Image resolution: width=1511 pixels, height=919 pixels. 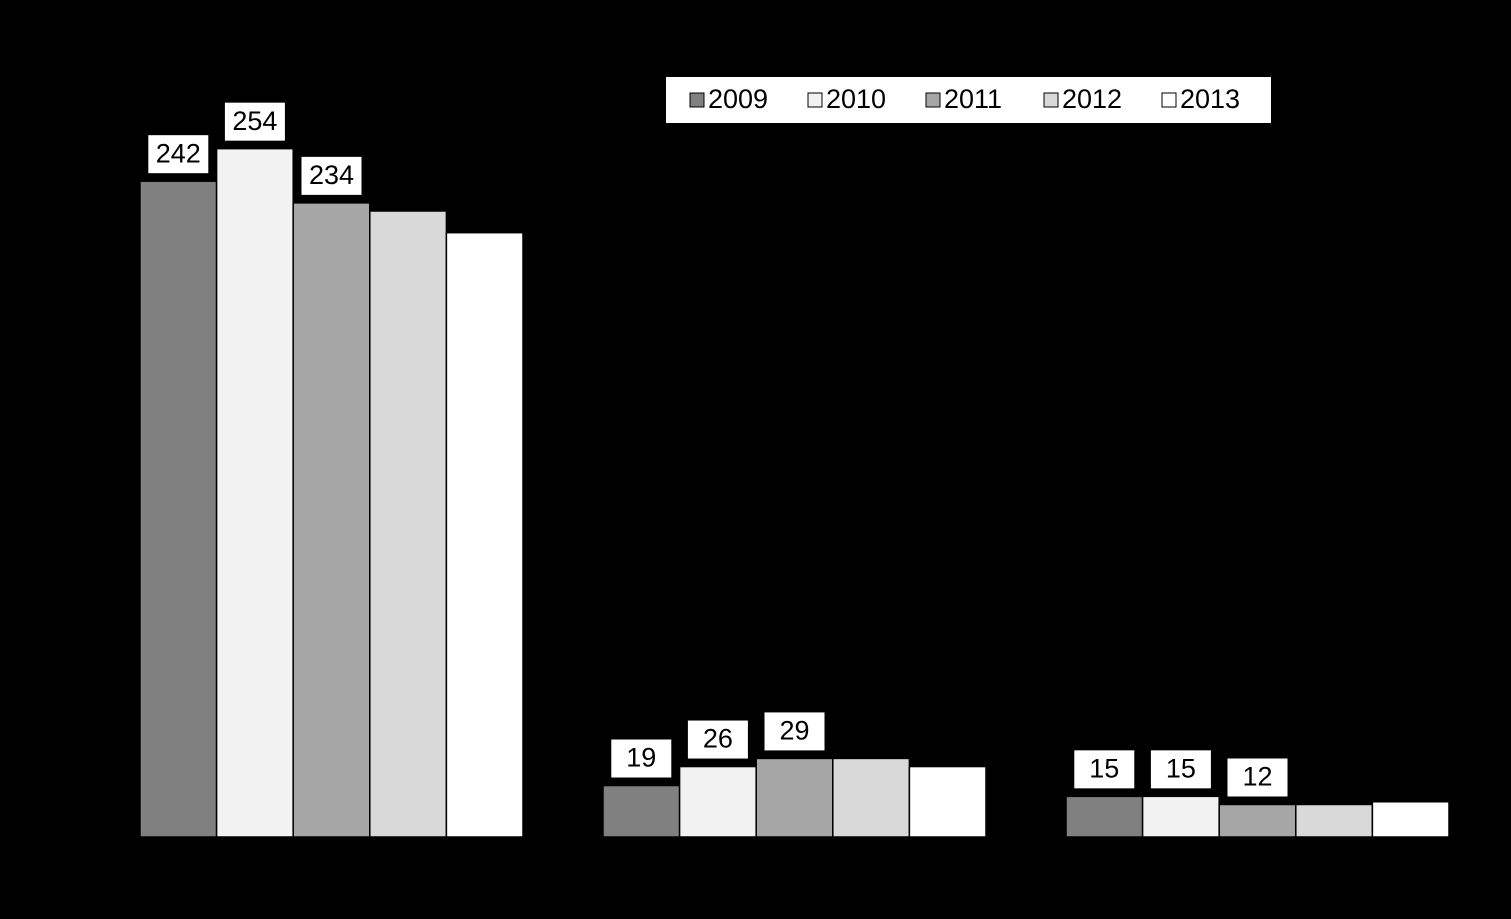 I want to click on legend-label: 2012, so click(x=1092, y=99).